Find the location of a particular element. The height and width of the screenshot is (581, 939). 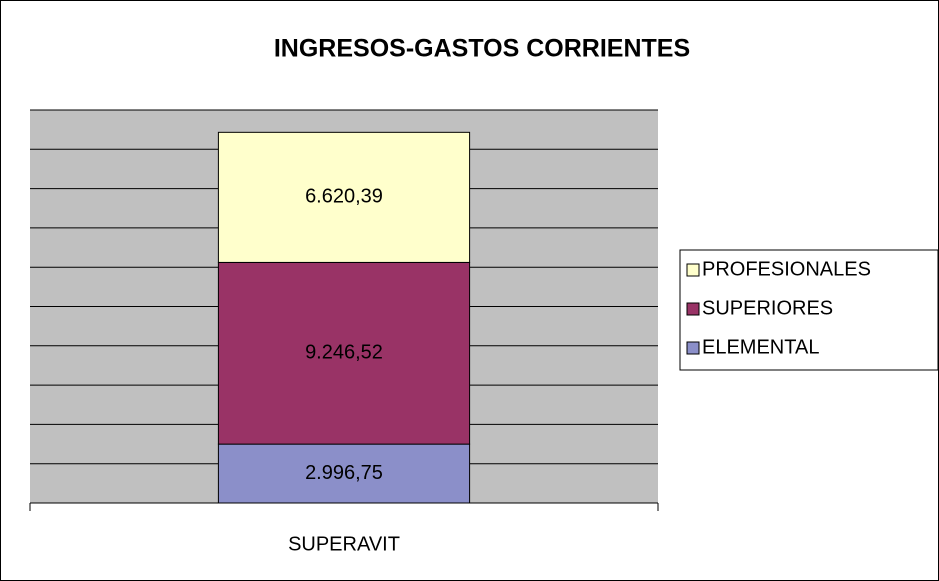

legend-label: ELEMENTAL is located at coordinates (760, 347).